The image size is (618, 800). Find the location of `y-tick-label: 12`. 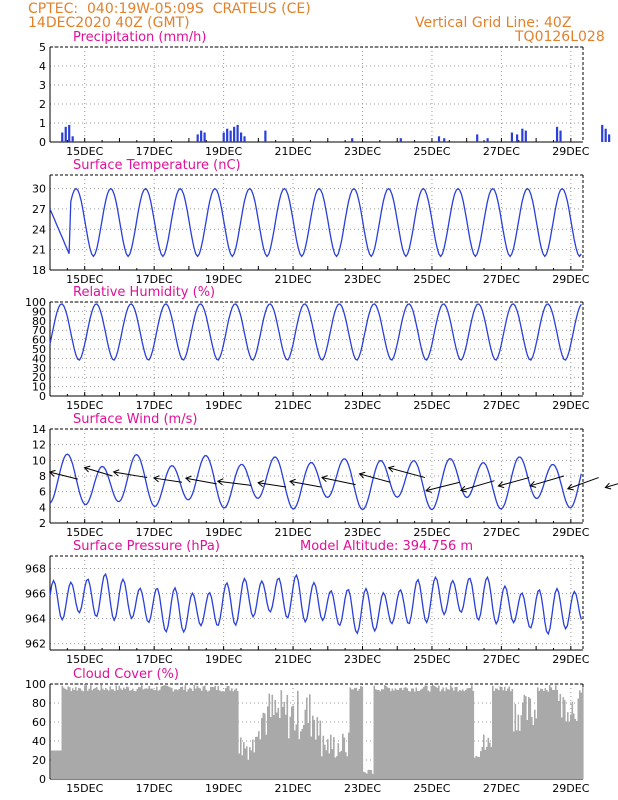

y-tick-label: 12 is located at coordinates (39, 445).